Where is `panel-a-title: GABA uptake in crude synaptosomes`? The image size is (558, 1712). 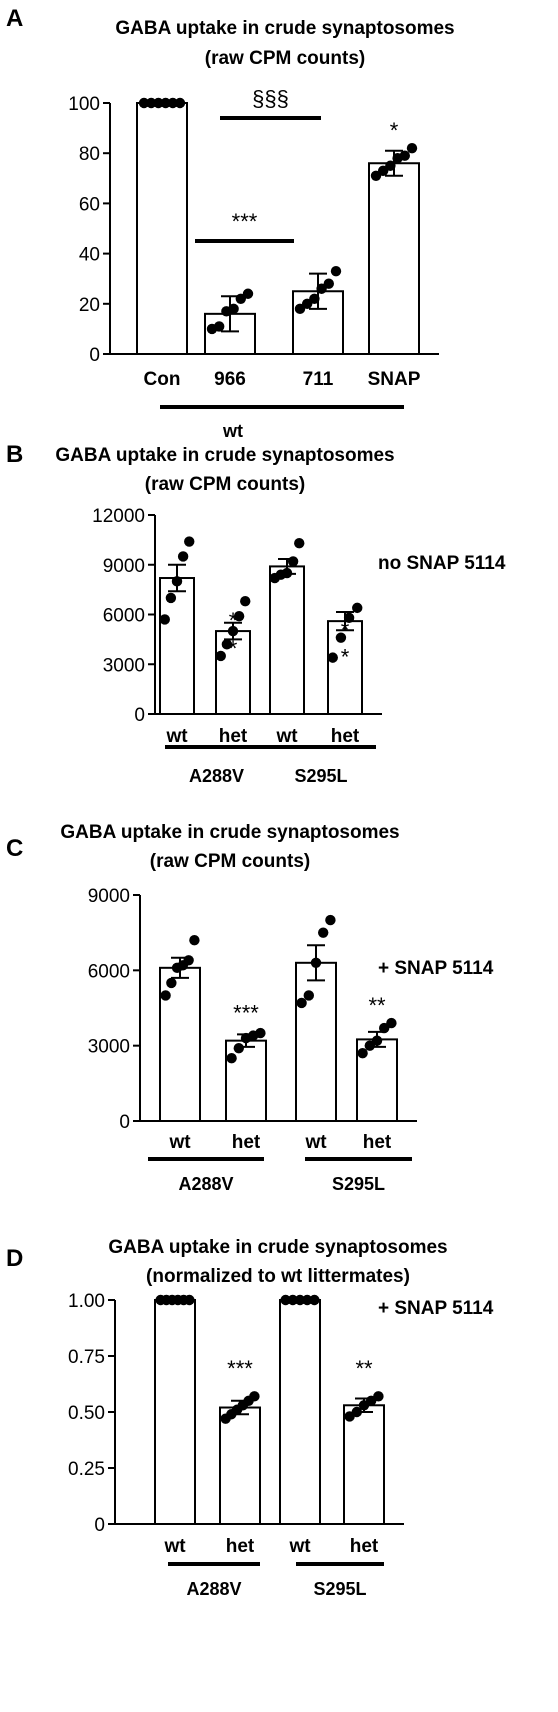 panel-a-title: GABA uptake in crude synaptosomes is located at coordinates (284, 28).